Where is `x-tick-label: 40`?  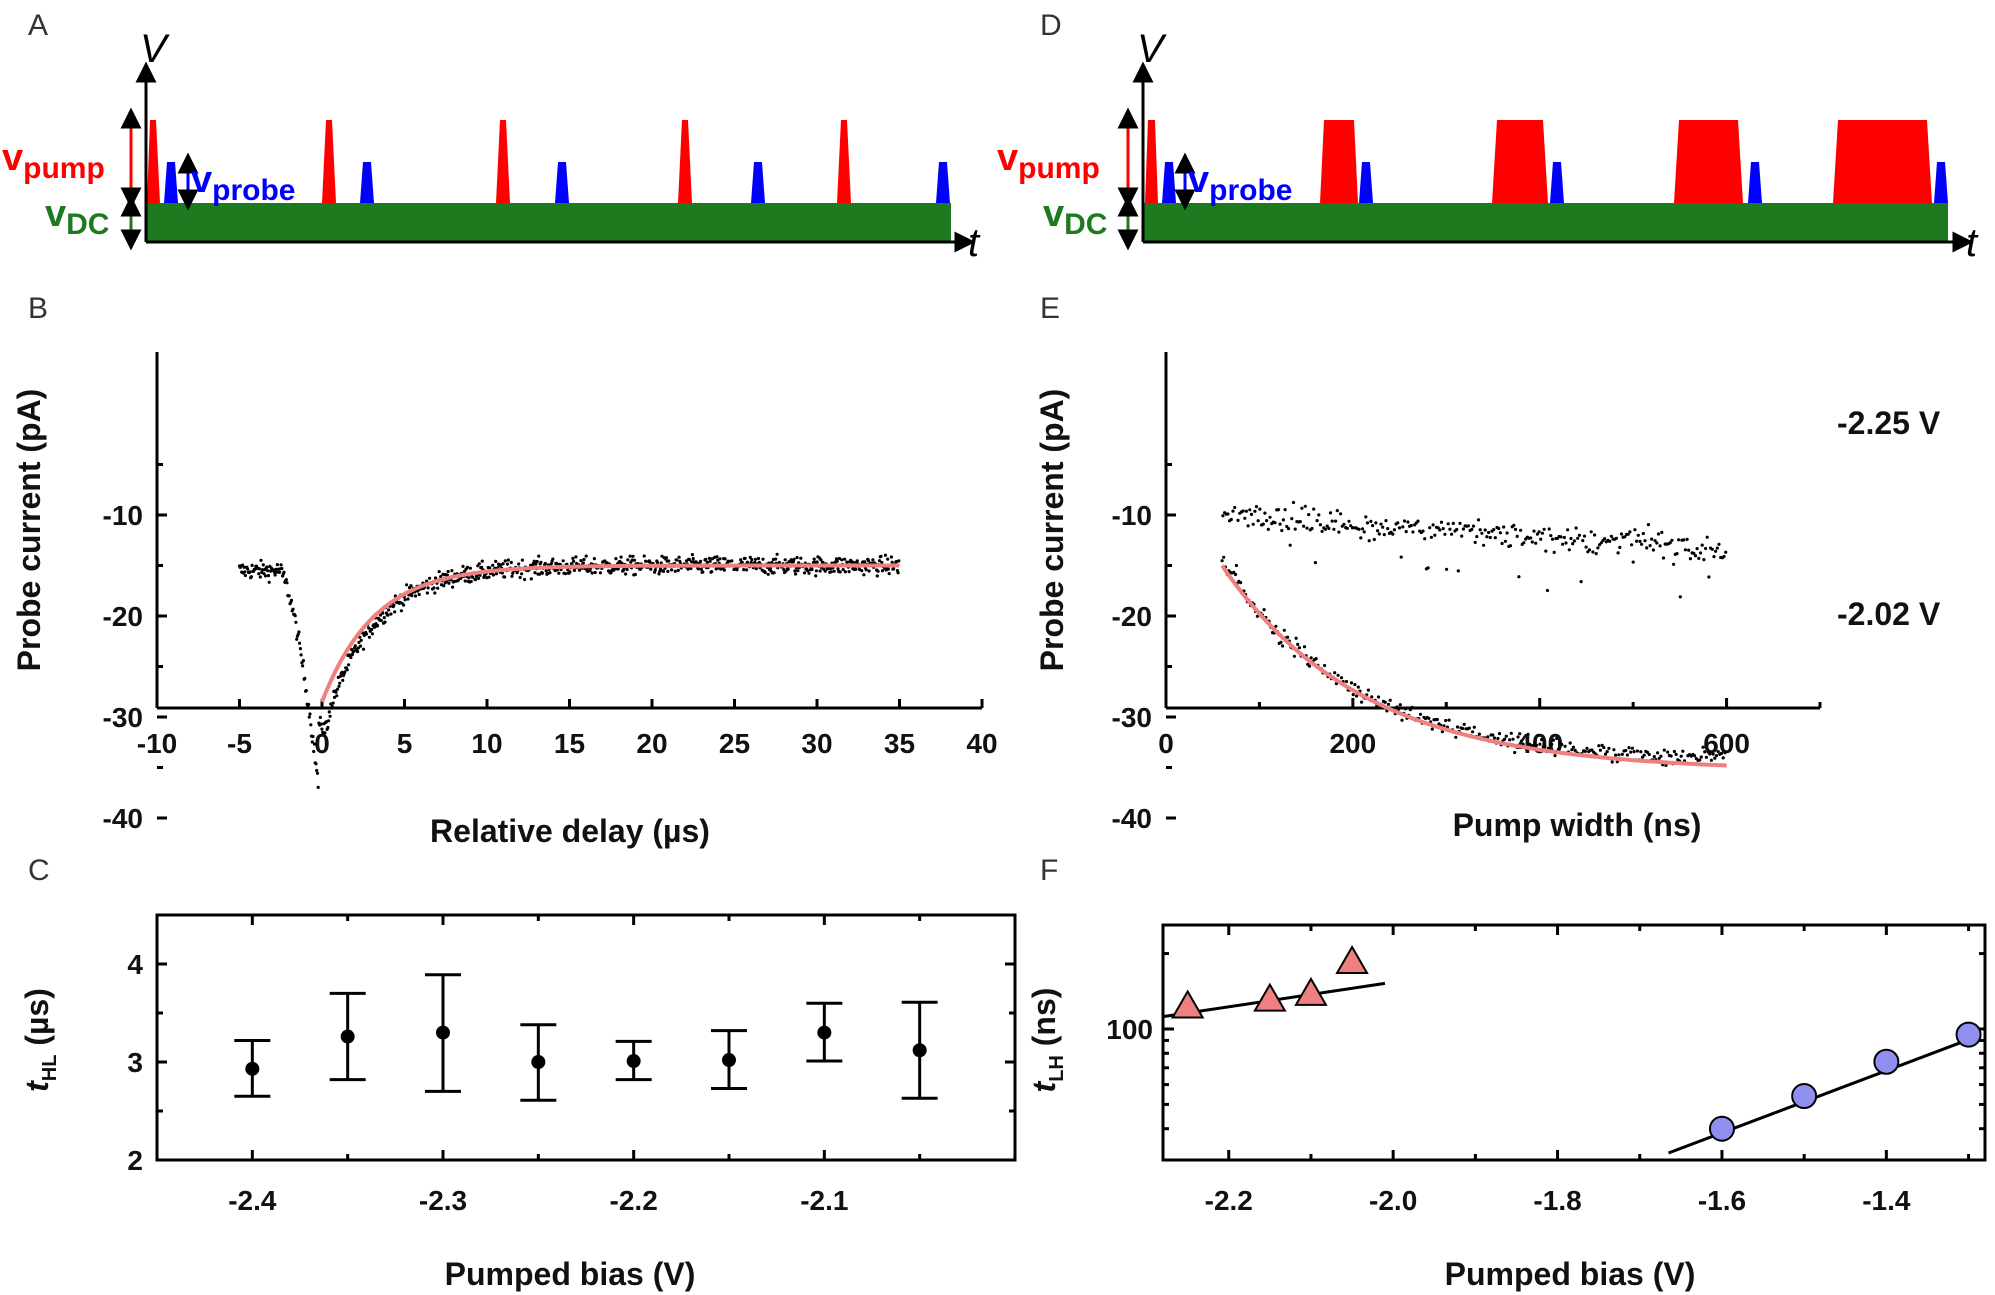
x-tick-label: 40 is located at coordinates (981, 743).